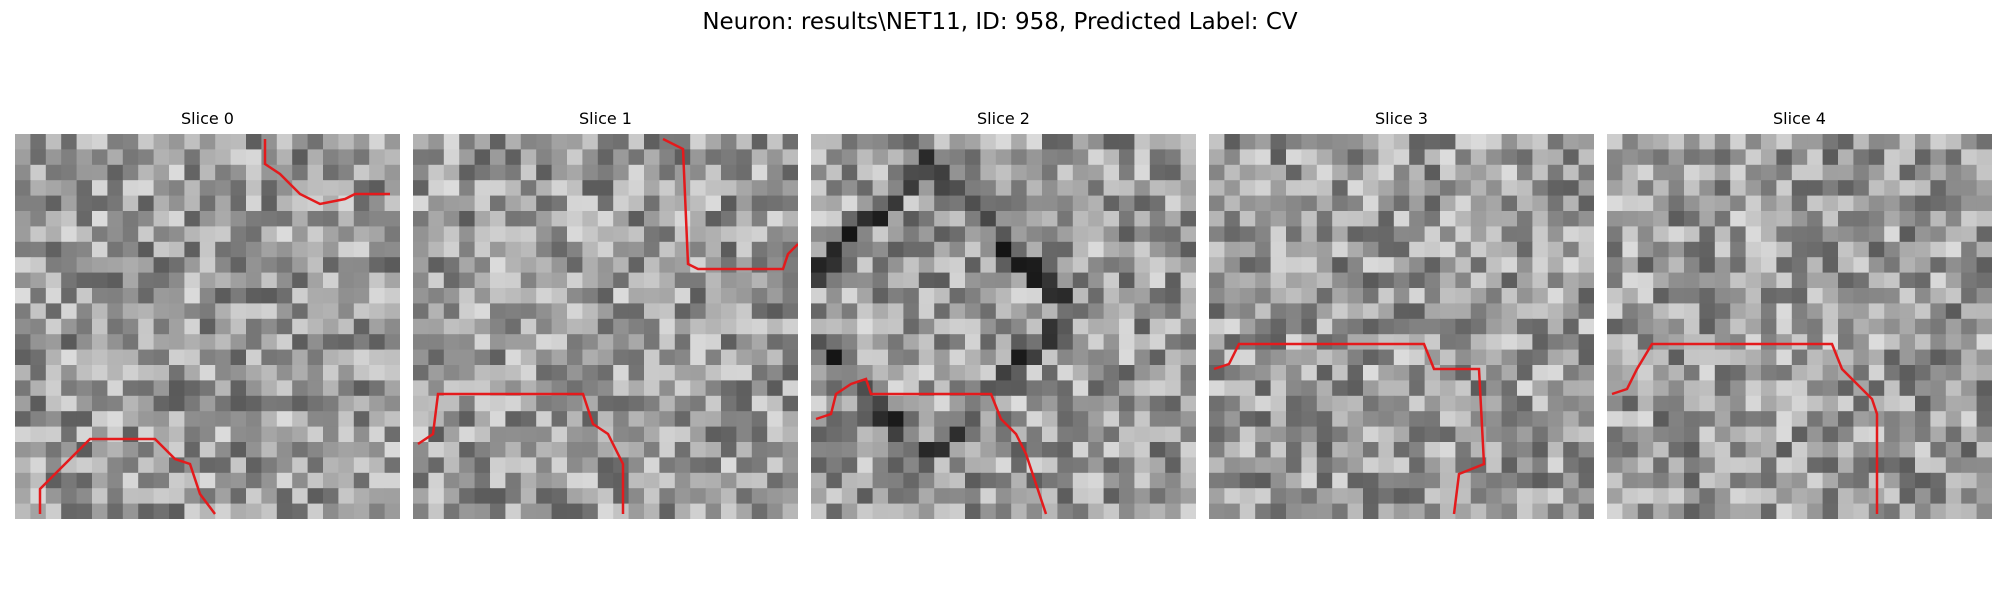 The height and width of the screenshot is (600, 2000). I want to click on segmentation-outline, so click(521, 453).